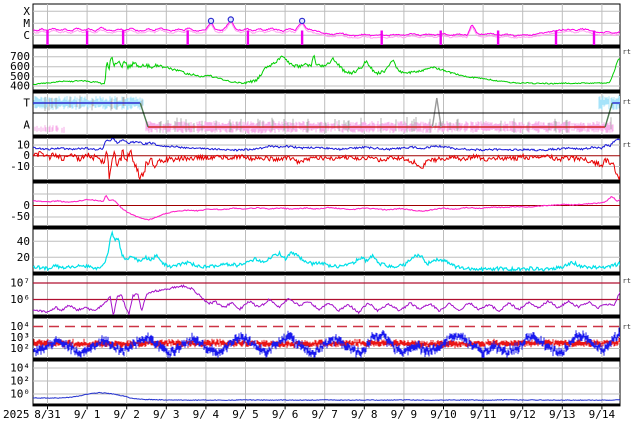 The height and width of the screenshot is (424, 634). I want to click on electron, so click(326, 299).